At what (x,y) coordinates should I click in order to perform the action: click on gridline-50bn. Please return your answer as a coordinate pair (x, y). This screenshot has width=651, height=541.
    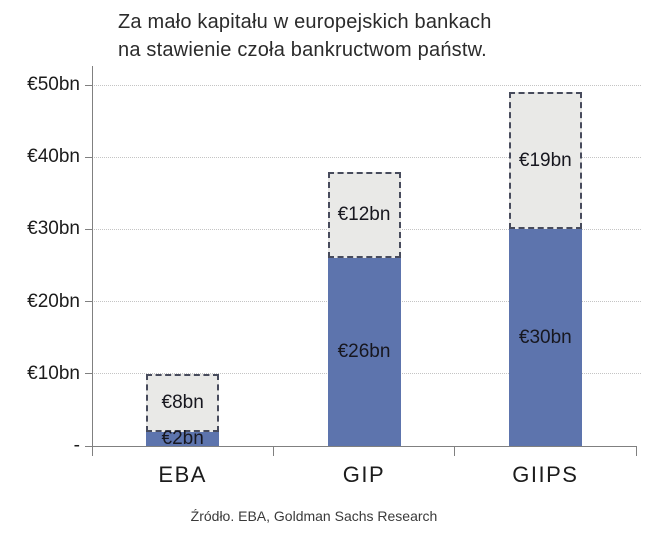
    Looking at the image, I should click on (366, 85).